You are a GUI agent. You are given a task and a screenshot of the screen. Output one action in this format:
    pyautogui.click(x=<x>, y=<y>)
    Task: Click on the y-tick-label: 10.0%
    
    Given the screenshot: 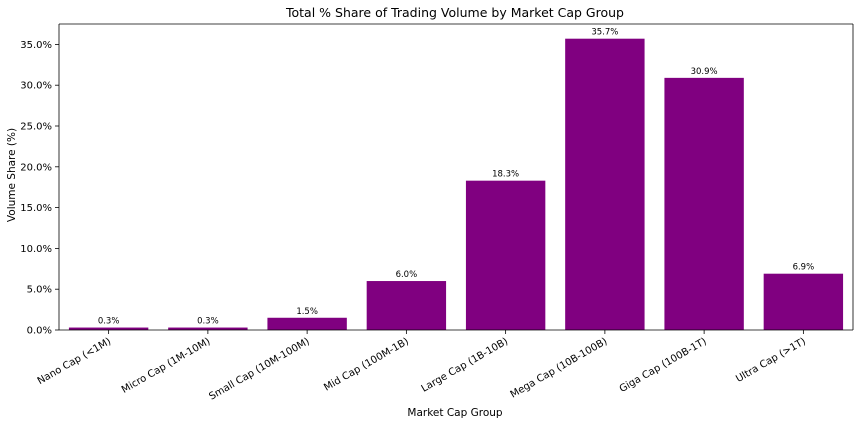 What is the action you would take?
    pyautogui.click(x=36, y=249)
    